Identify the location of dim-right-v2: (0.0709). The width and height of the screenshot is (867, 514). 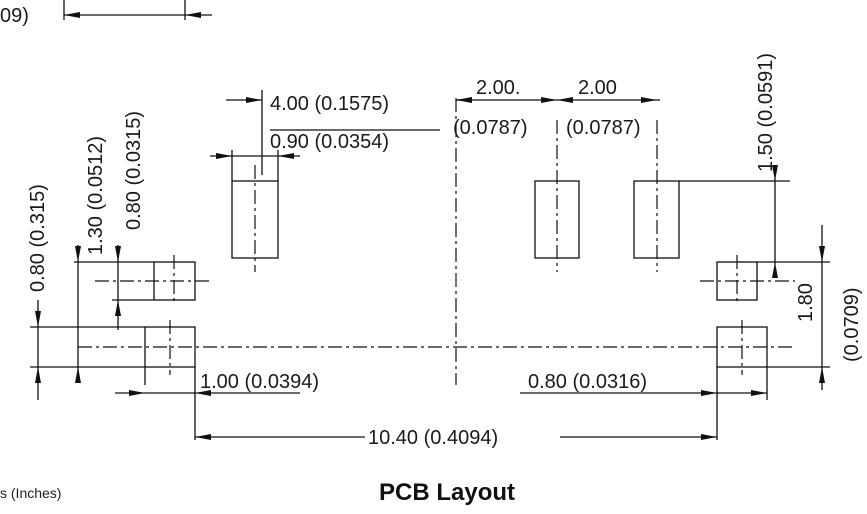
(852, 325).